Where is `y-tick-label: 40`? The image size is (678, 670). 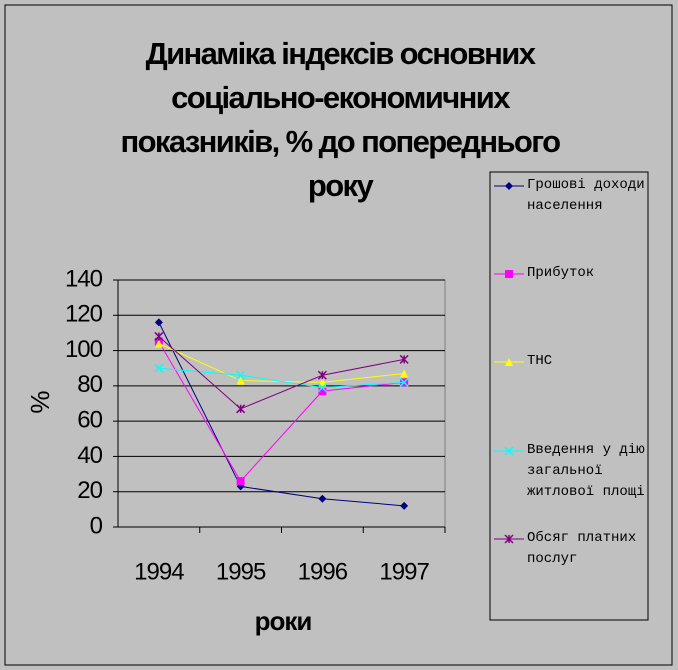
y-tick-label: 40 is located at coordinates (89, 455).